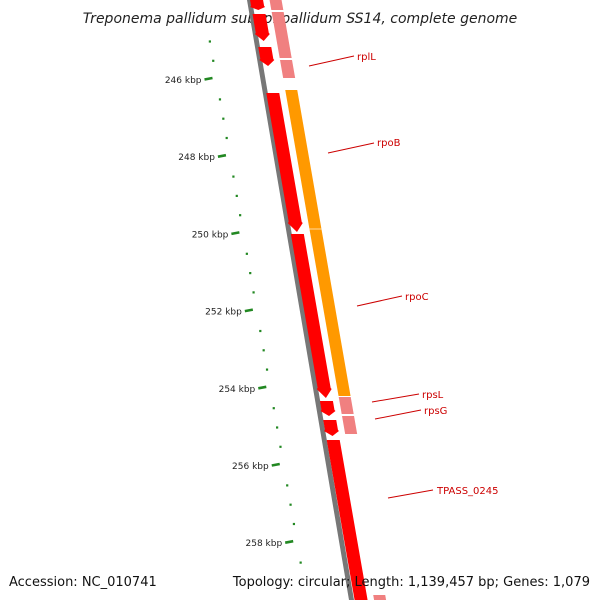  I want to click on tick-label: 256 kbp, so click(250, 467).